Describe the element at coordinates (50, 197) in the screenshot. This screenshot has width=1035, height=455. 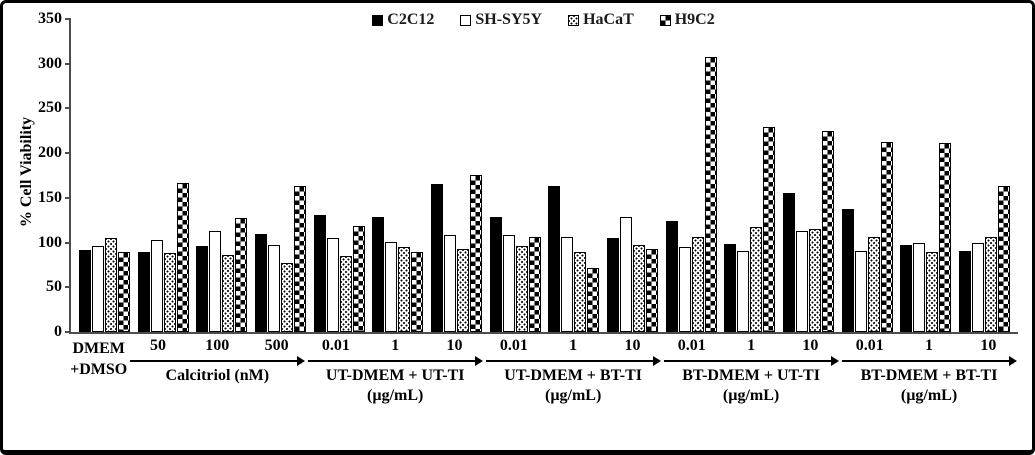
I see `y-tick-label: 150` at that location.